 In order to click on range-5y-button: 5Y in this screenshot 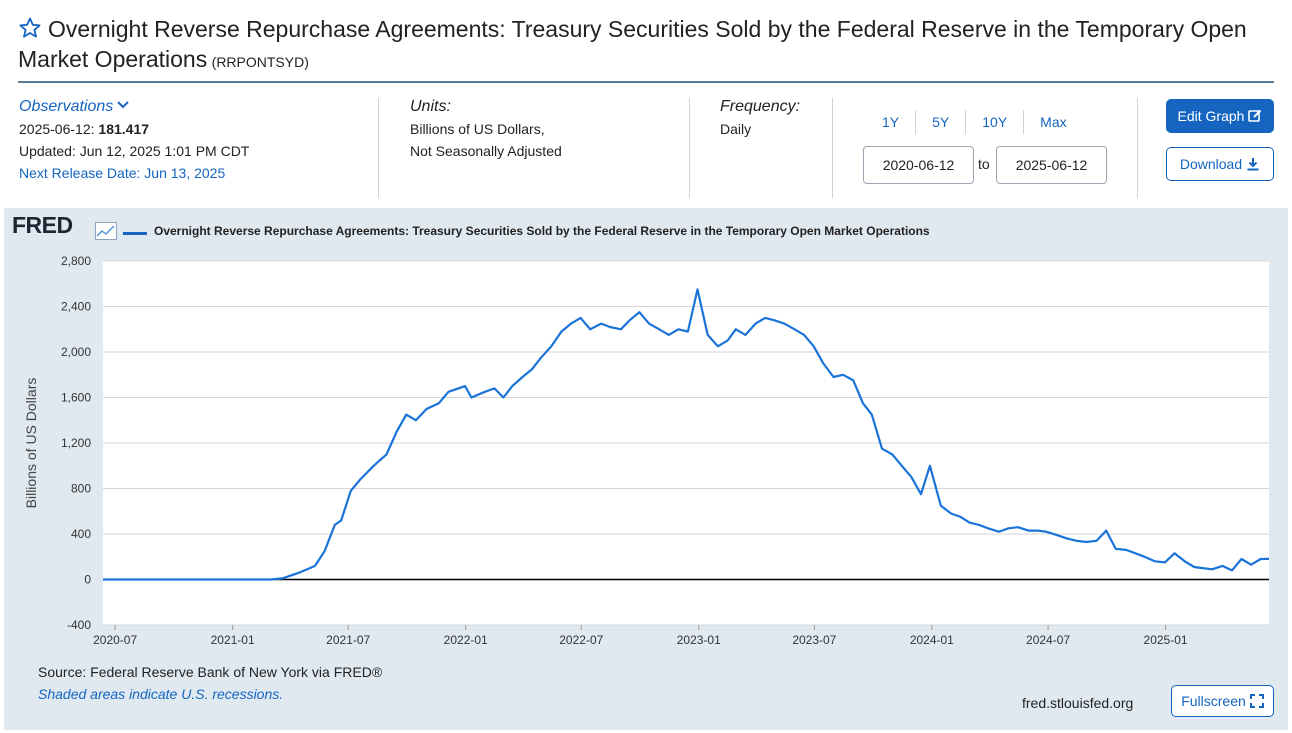, I will do `click(941, 122)`.